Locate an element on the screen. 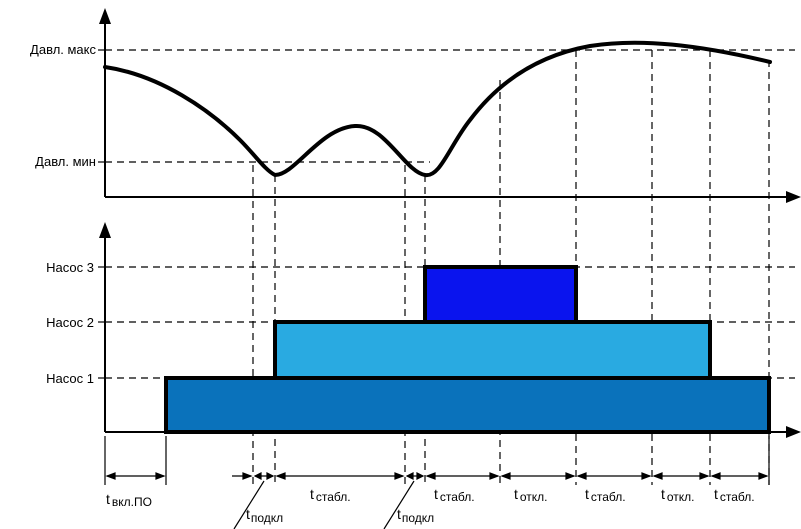  interval-label-vkl-po: t вкл.ПО is located at coordinates (129, 500).